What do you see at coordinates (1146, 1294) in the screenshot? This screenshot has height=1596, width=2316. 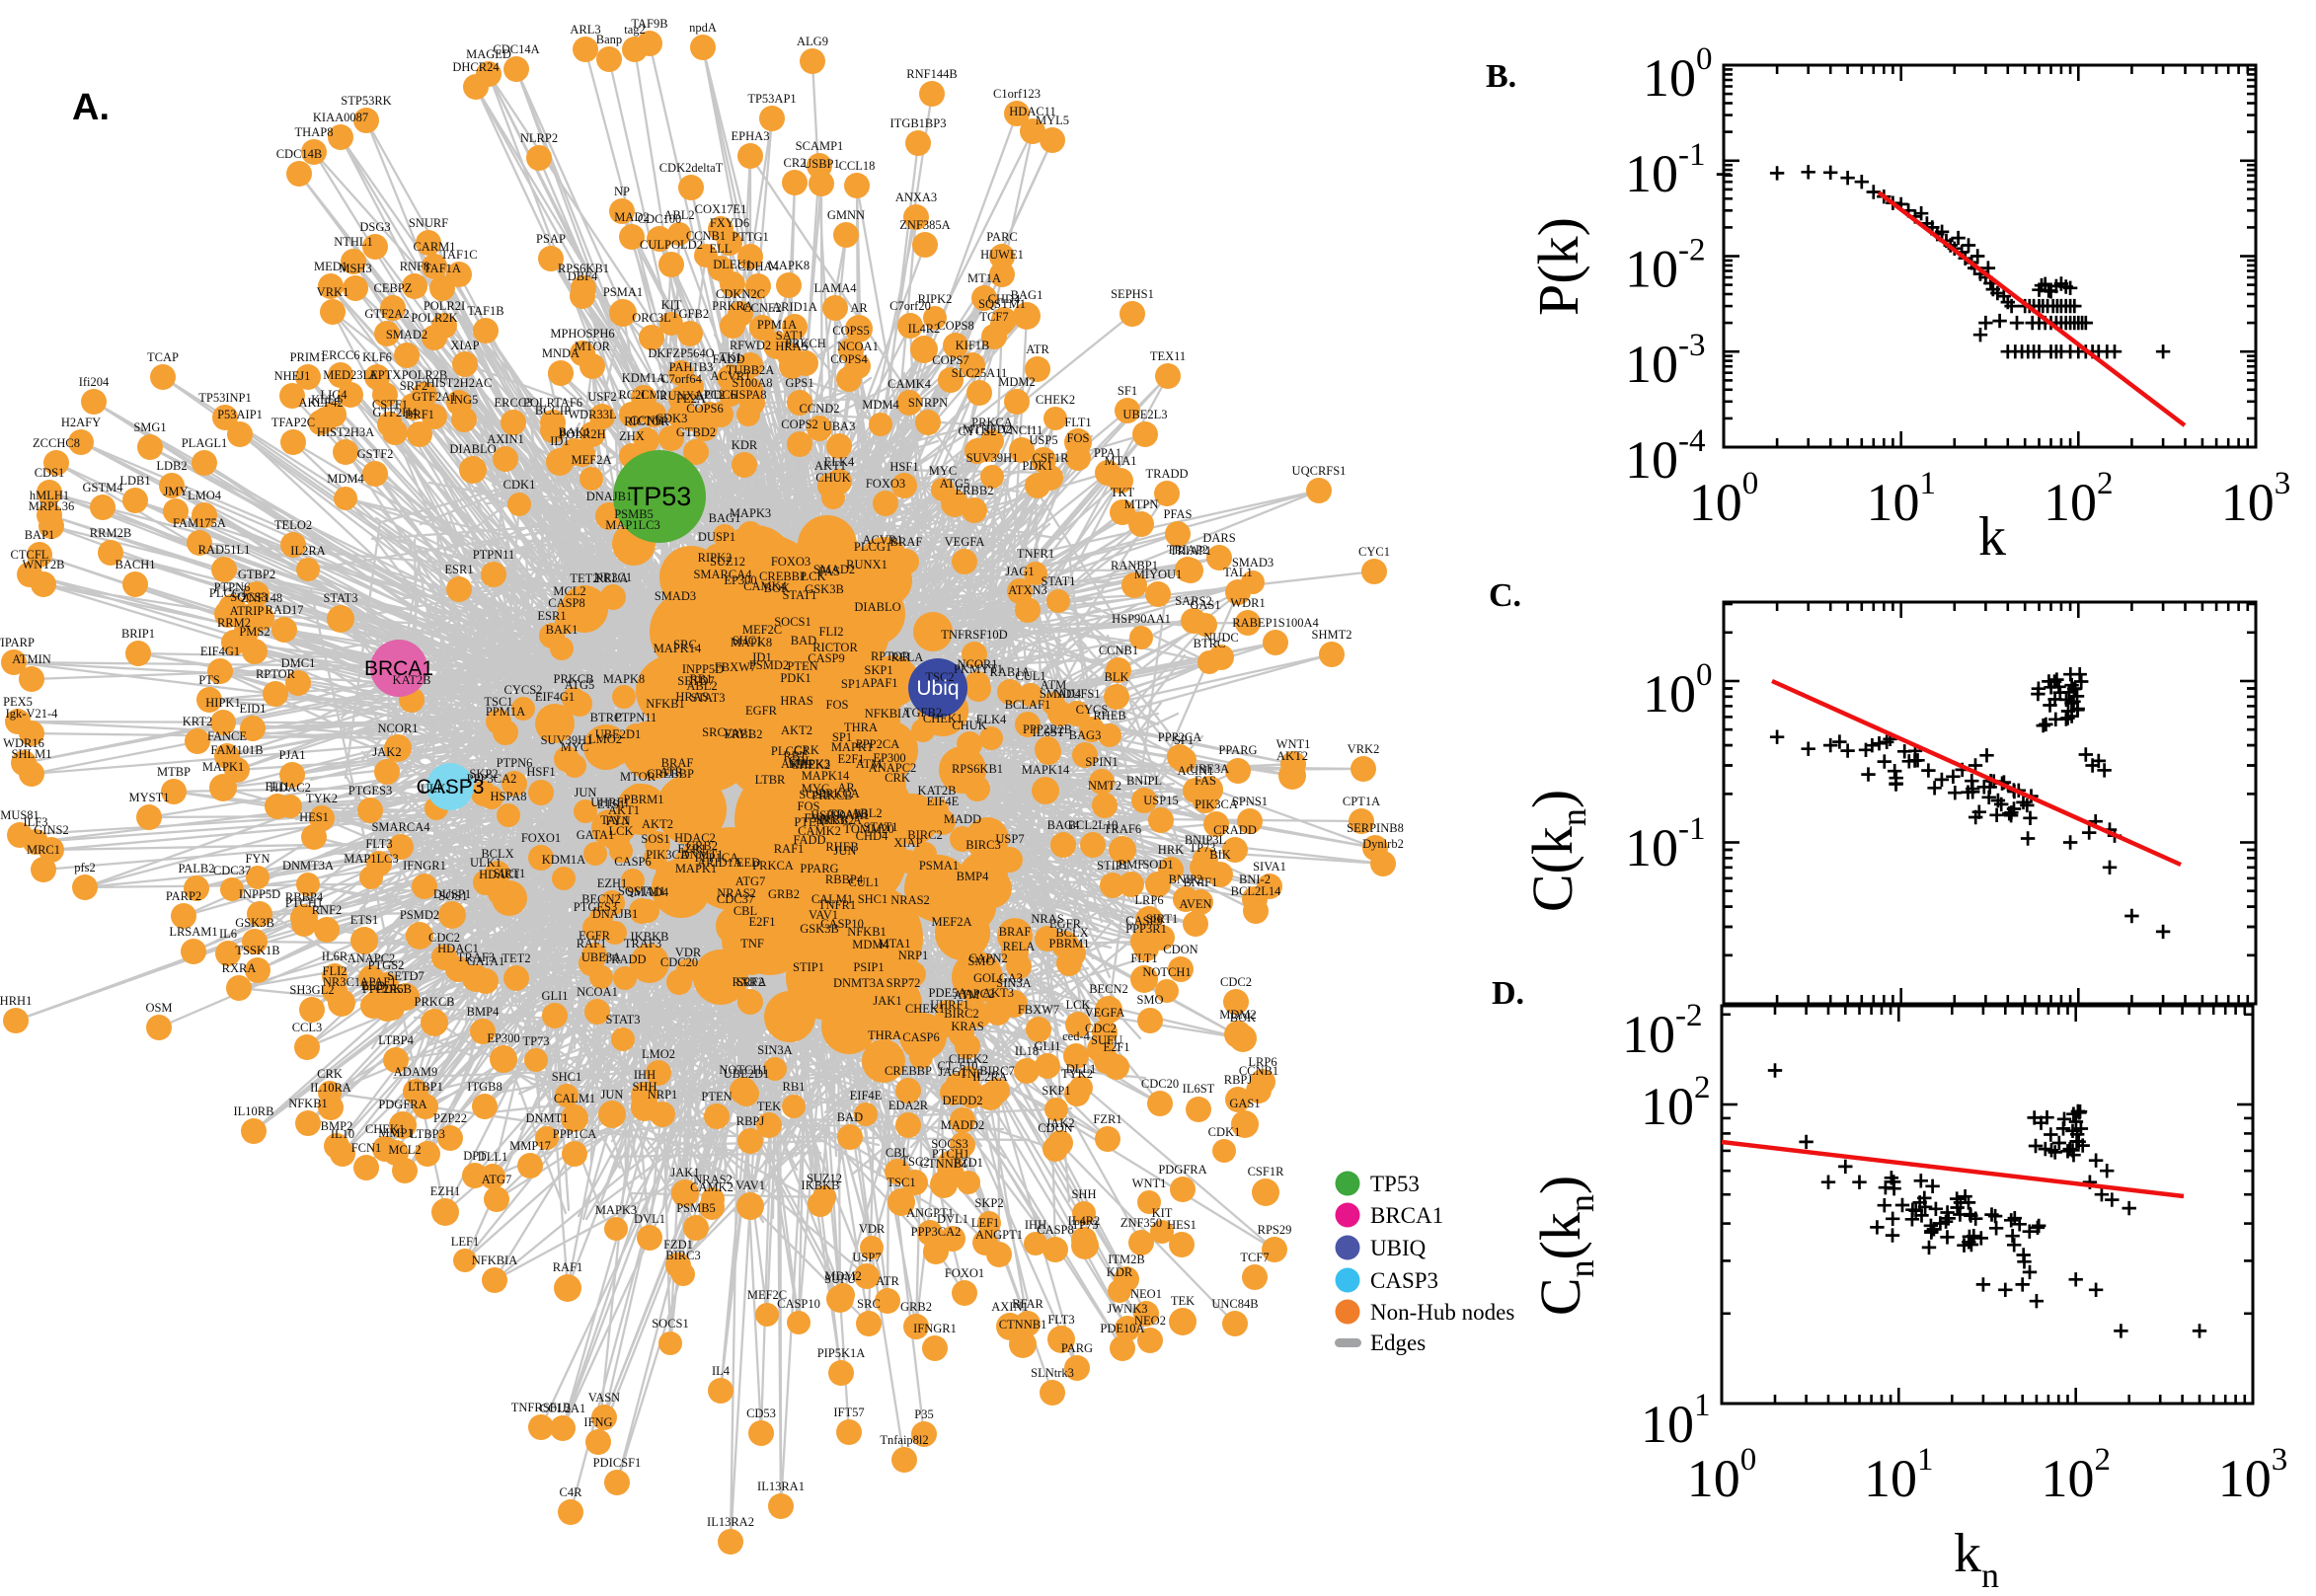 I see `svg-text: NEO1` at bounding box center [1146, 1294].